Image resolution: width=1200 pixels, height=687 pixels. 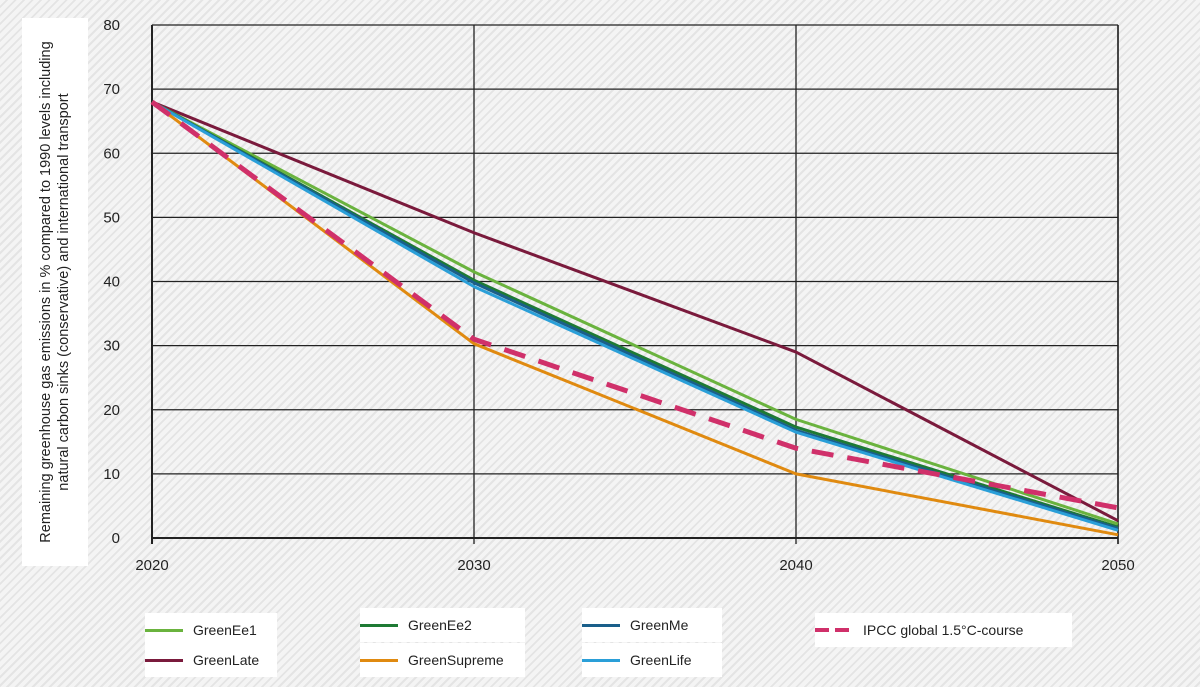 What do you see at coordinates (111, 282) in the screenshot?
I see `y-tick-label: 40` at bounding box center [111, 282].